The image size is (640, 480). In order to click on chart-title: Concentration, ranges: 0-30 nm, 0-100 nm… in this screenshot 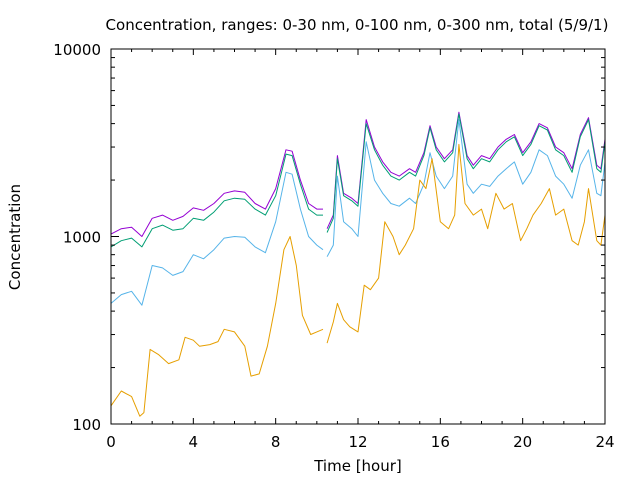, I will do `click(357, 25)`.